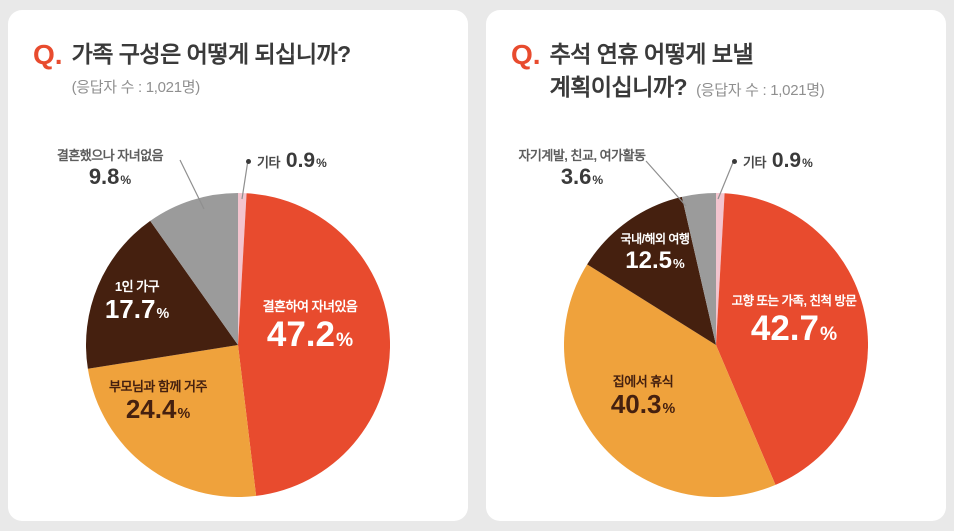 This screenshot has width=954, height=531. What do you see at coordinates (104, 176) in the screenshot?
I see `slice-value-number: 9.8` at bounding box center [104, 176].